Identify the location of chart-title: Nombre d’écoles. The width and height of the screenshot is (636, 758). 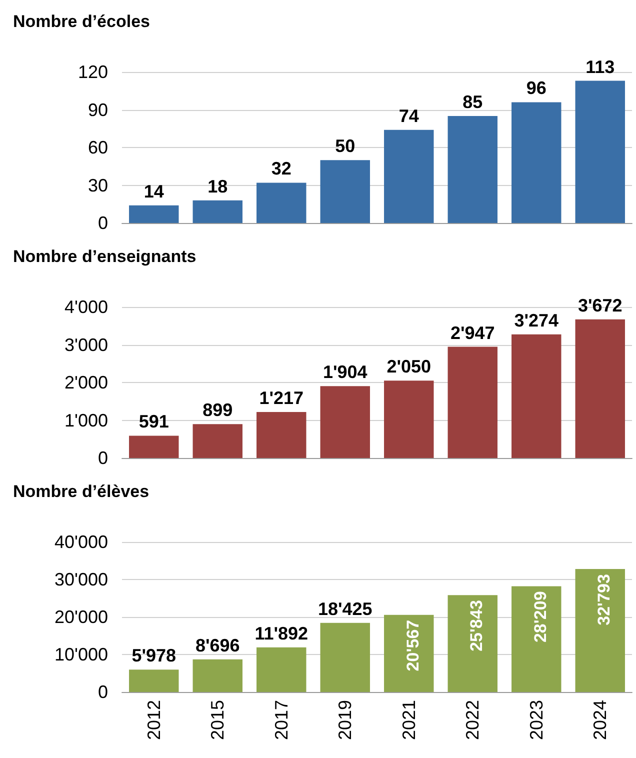
(81, 21).